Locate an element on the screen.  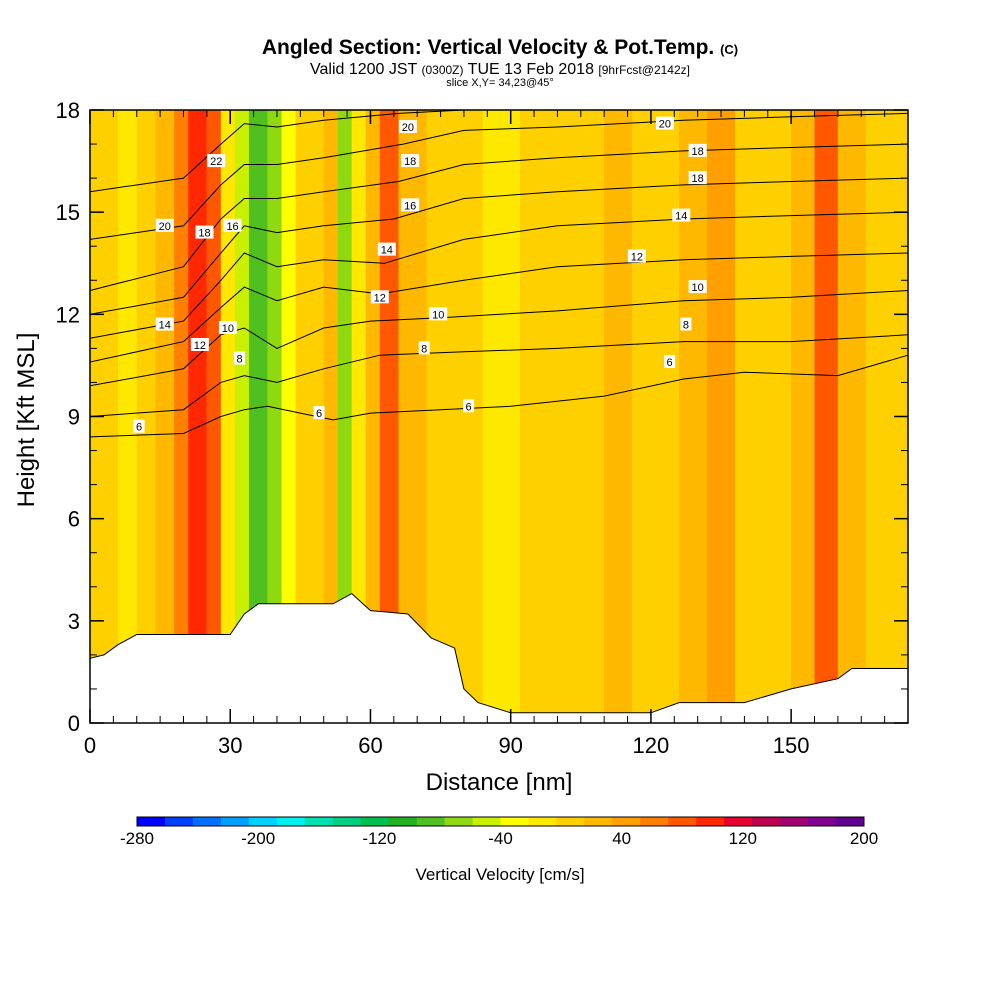
y-tick-label: 18 is located at coordinates (68, 110).